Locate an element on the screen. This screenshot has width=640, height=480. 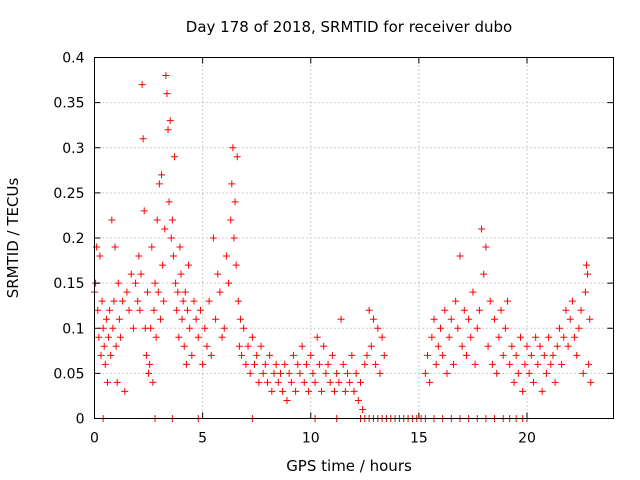
y-tick-label: 0.35 is located at coordinates (68, 104).